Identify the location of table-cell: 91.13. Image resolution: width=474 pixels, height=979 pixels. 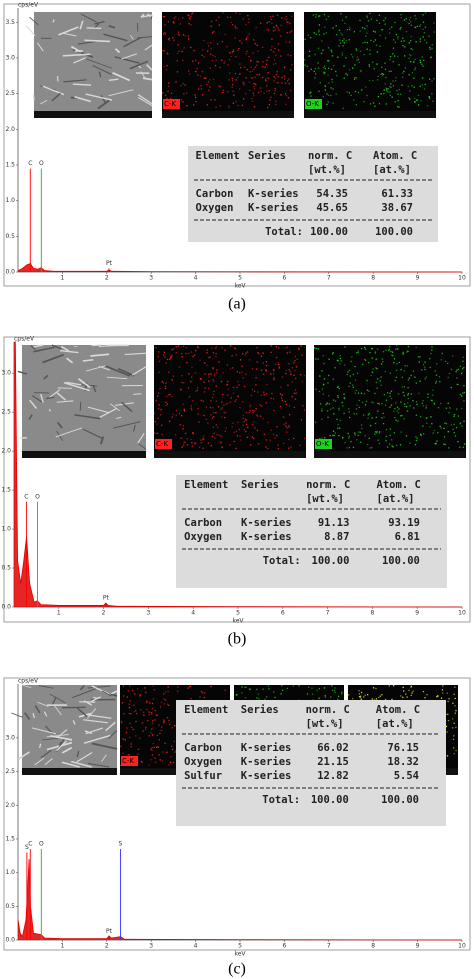
(334, 523).